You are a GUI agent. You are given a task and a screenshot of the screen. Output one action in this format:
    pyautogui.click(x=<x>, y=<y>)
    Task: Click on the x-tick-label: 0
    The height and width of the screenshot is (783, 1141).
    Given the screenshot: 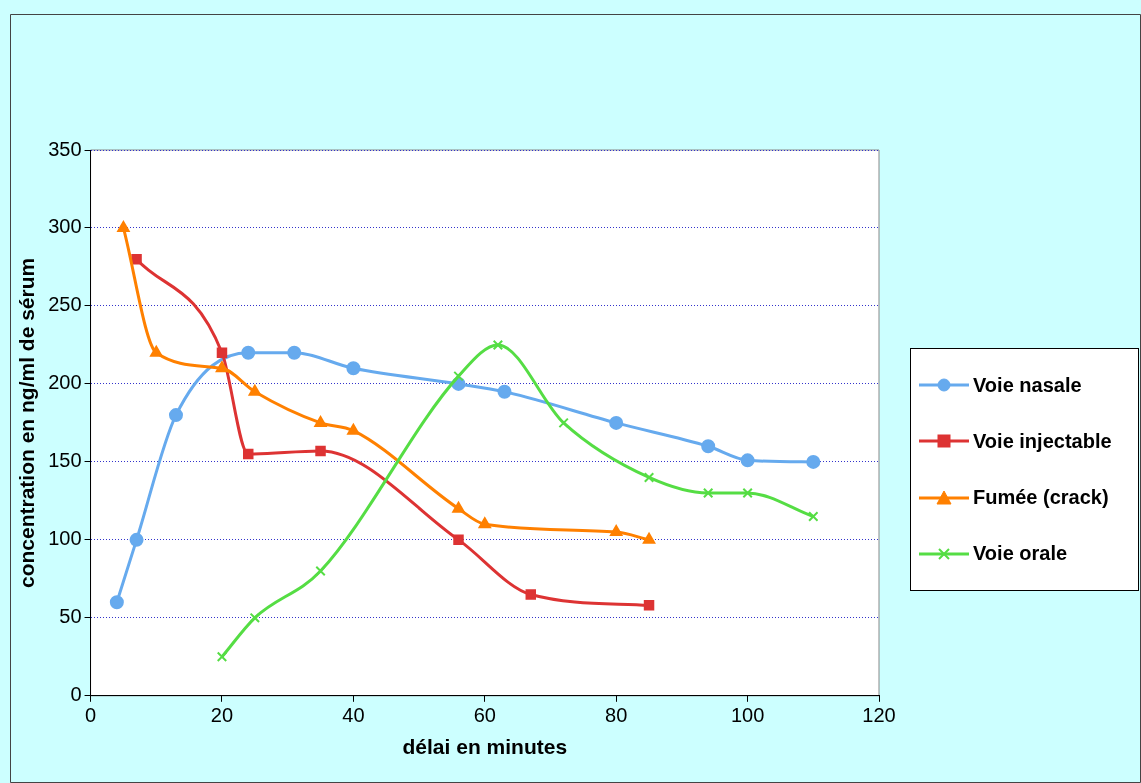 What is the action you would take?
    pyautogui.click(x=91, y=715)
    